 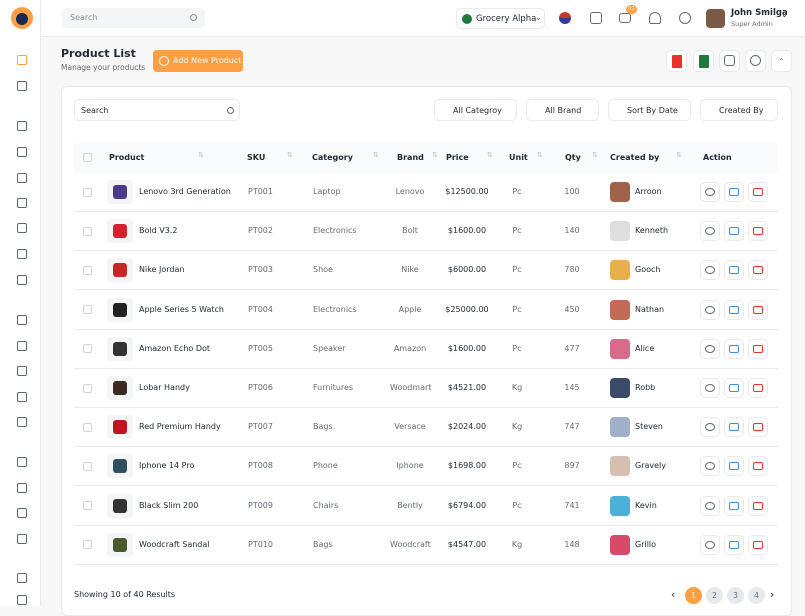 I want to click on product-name: Woodcraft Sandal, so click(x=174, y=544).